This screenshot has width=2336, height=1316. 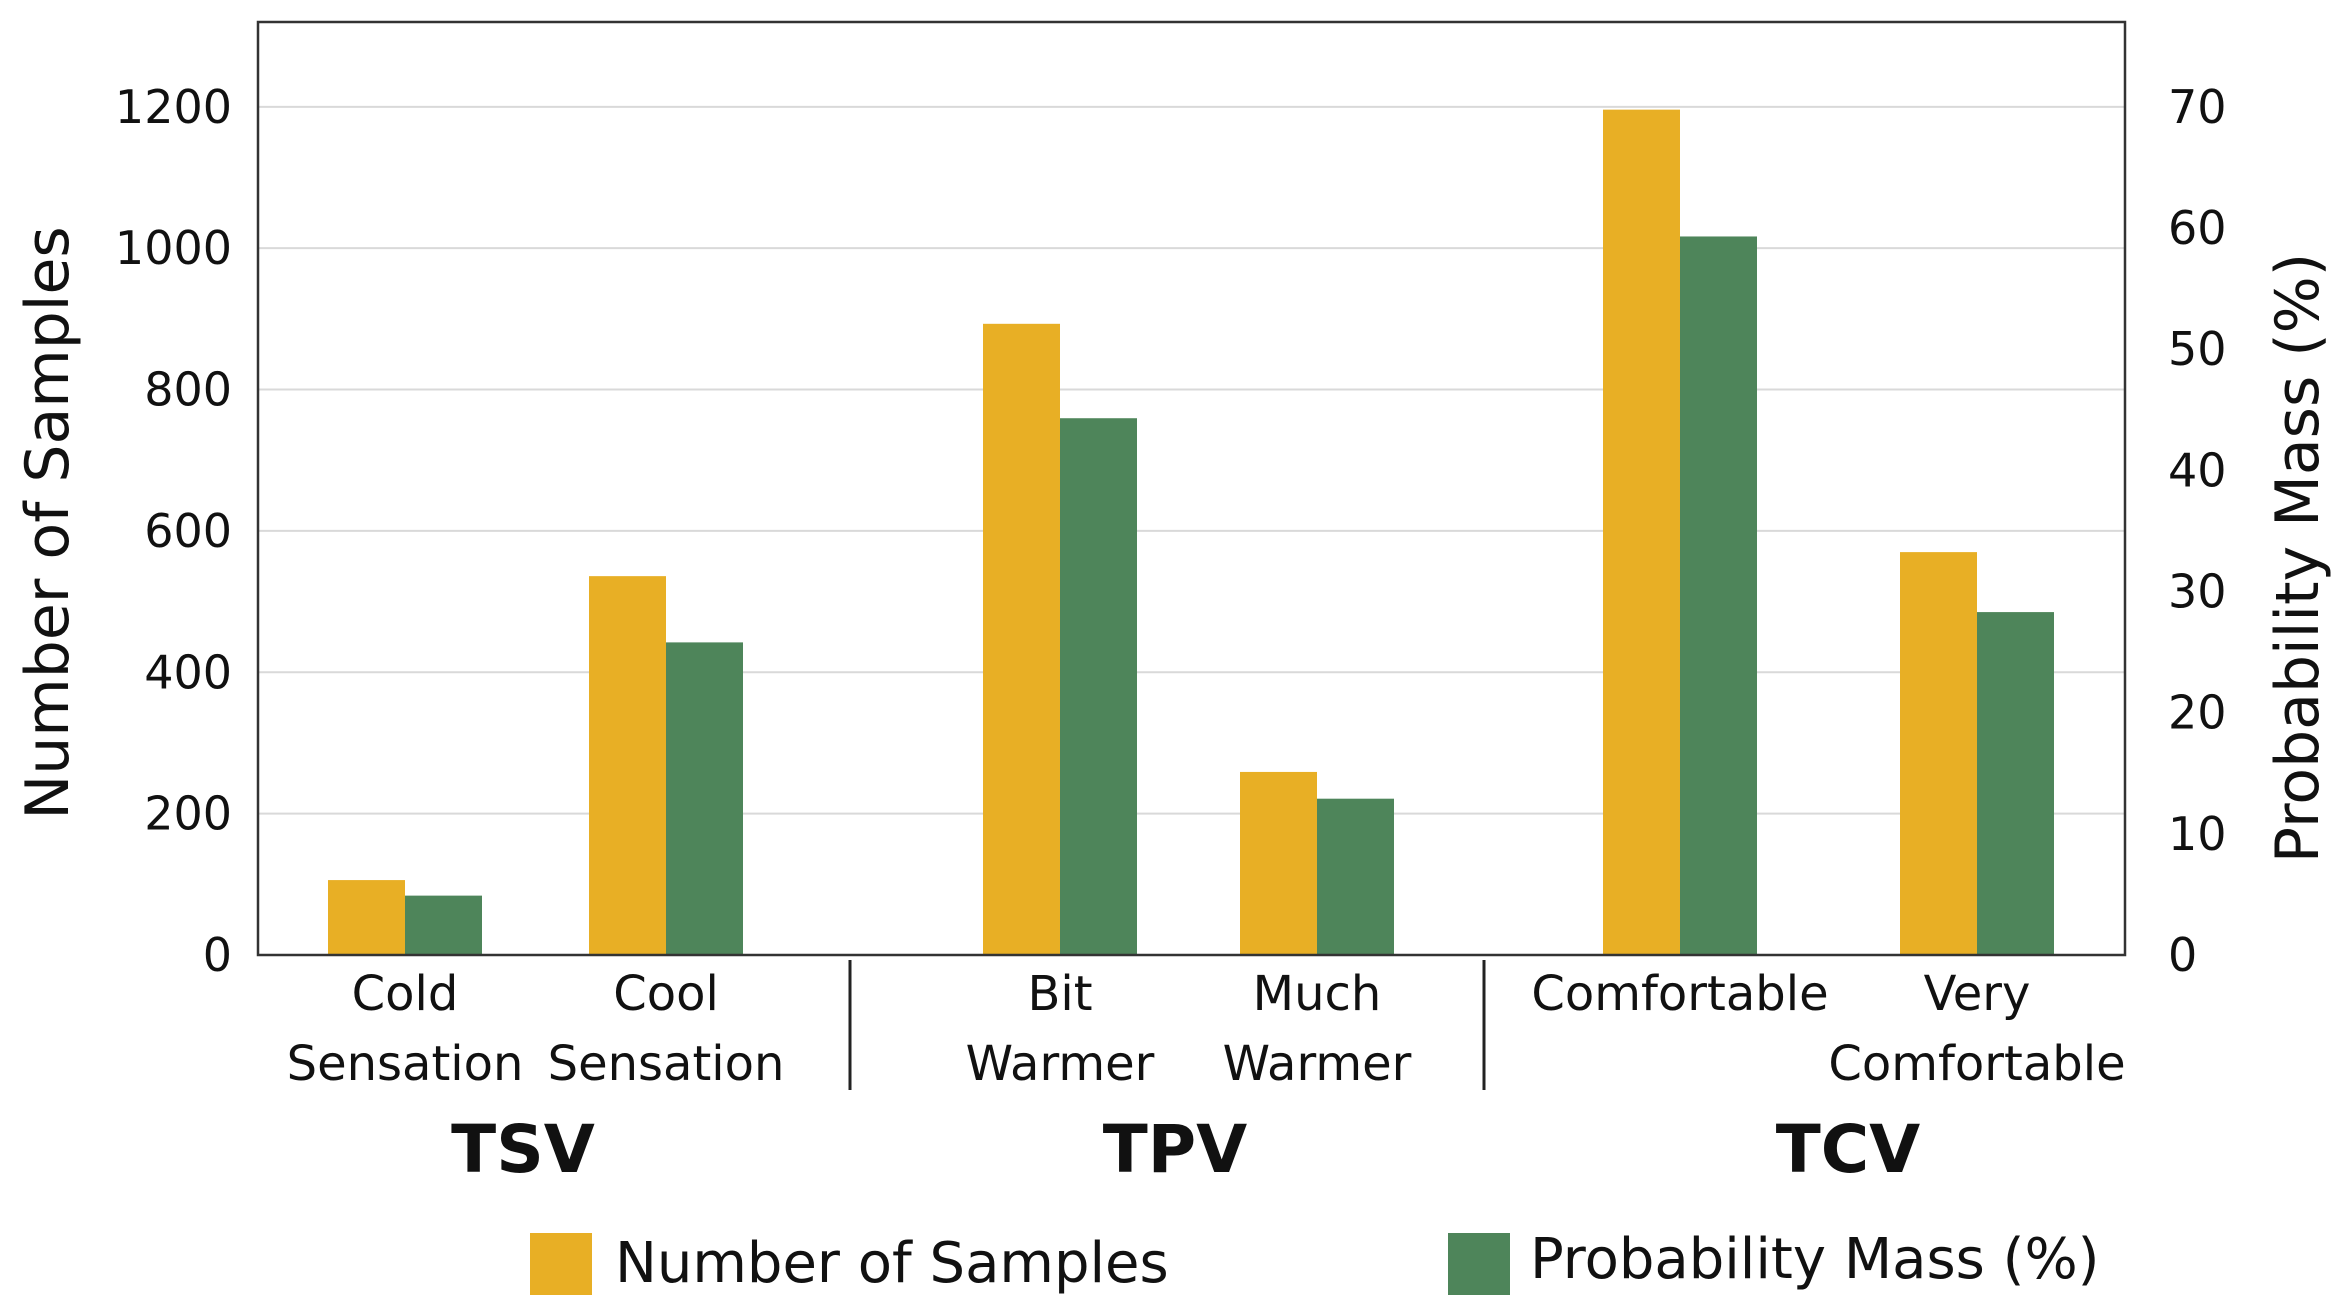 I want to click on category-label: Comfortable, so click(x=1679, y=994).